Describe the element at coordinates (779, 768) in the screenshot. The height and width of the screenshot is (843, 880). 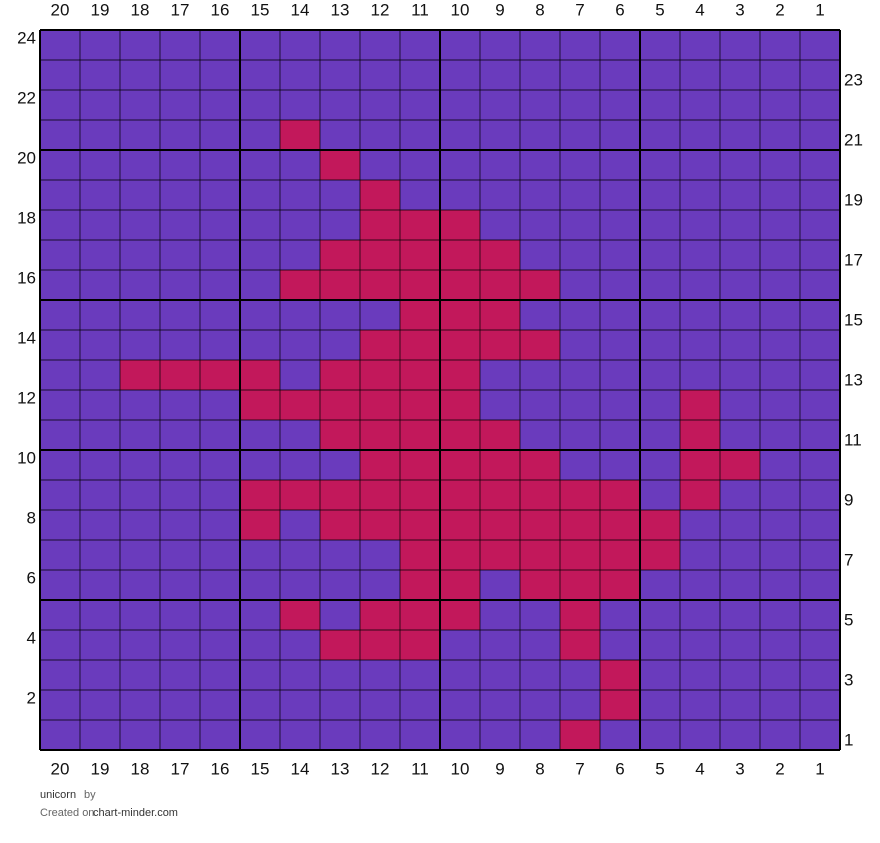
I see `column-label-bottom: 2` at that location.